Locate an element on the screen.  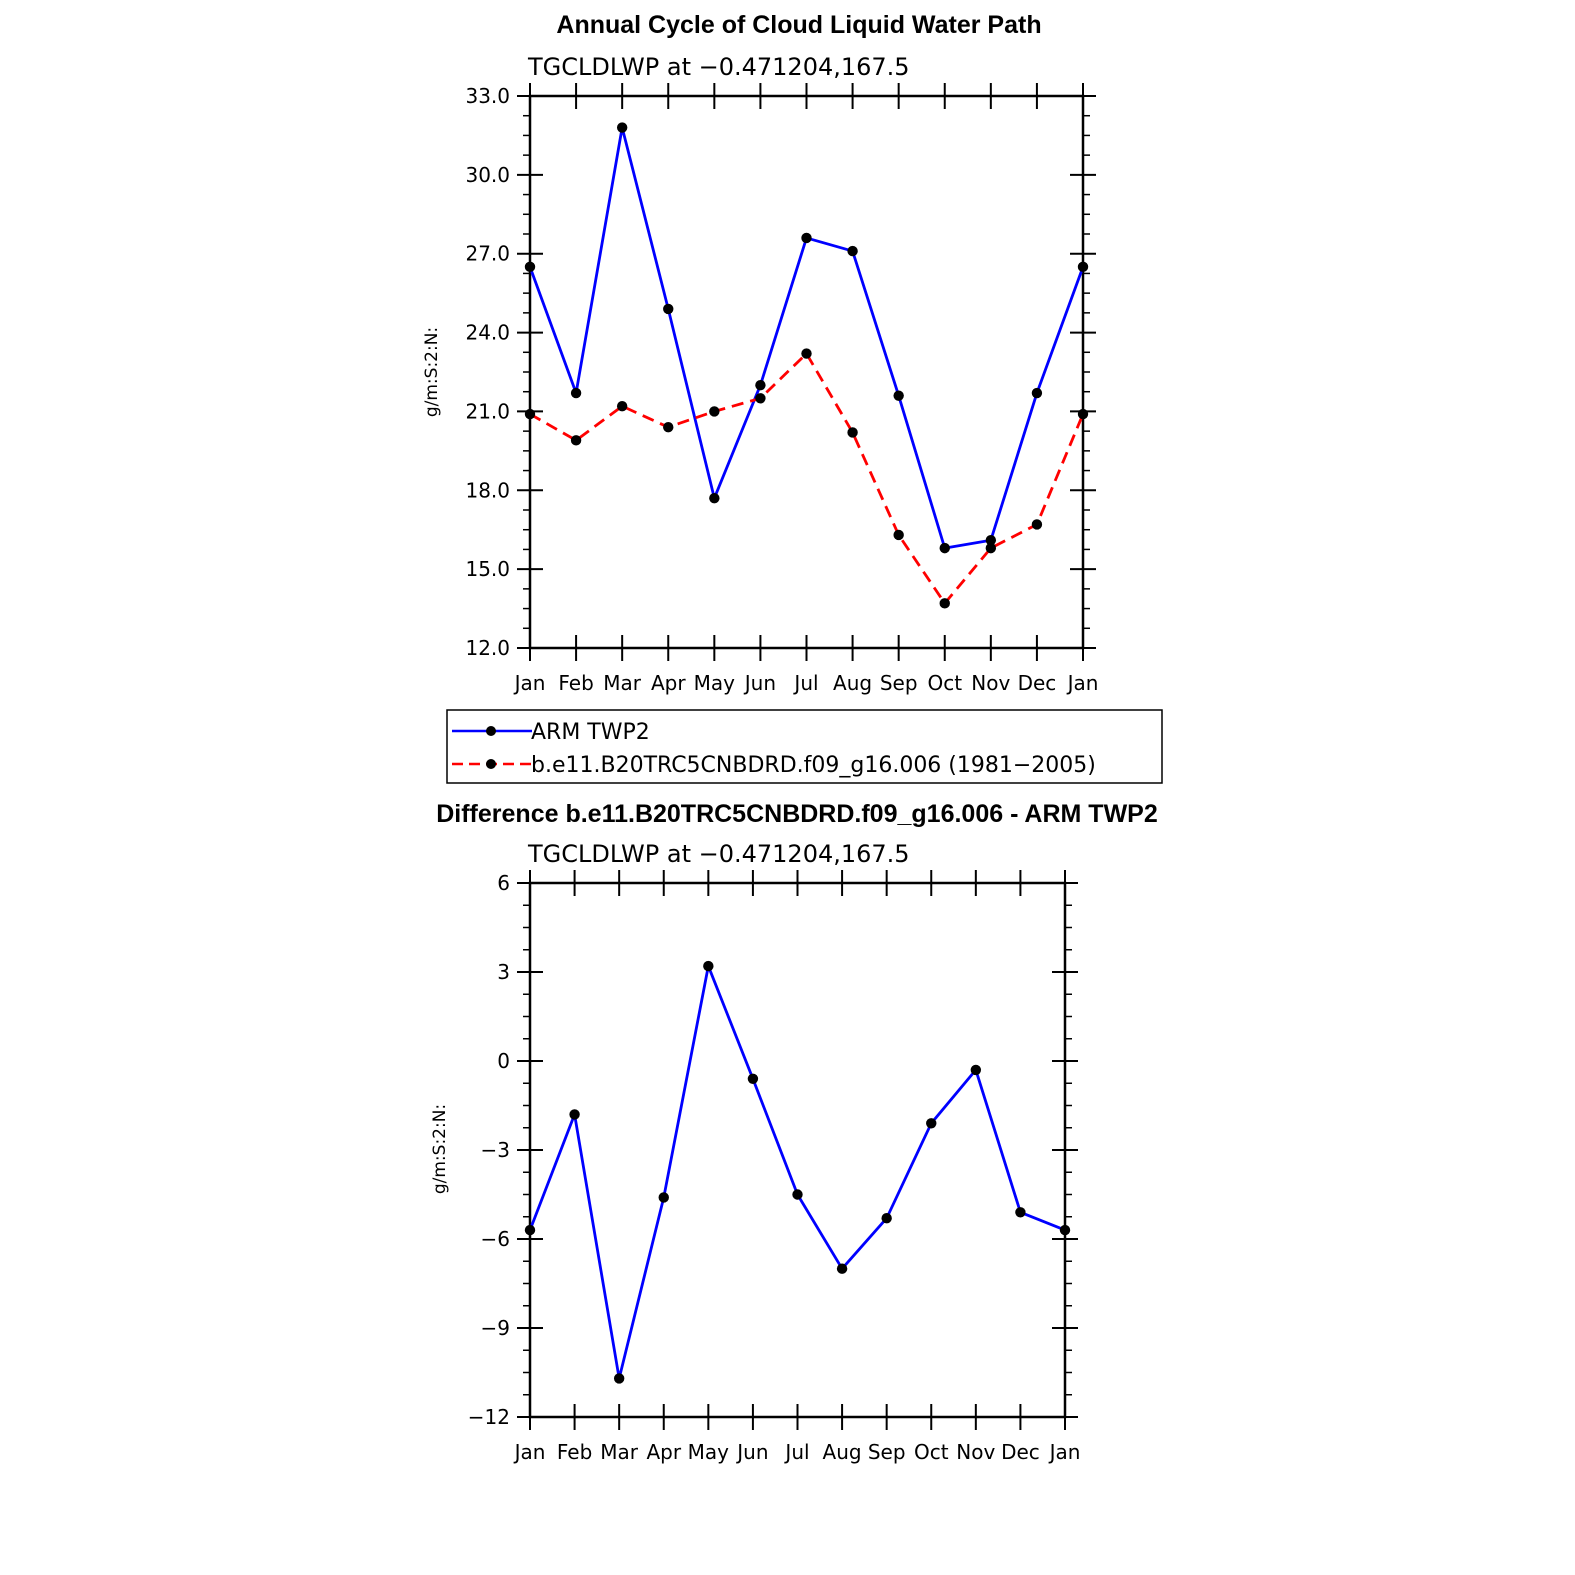
legend-box is located at coordinates (804, 746).